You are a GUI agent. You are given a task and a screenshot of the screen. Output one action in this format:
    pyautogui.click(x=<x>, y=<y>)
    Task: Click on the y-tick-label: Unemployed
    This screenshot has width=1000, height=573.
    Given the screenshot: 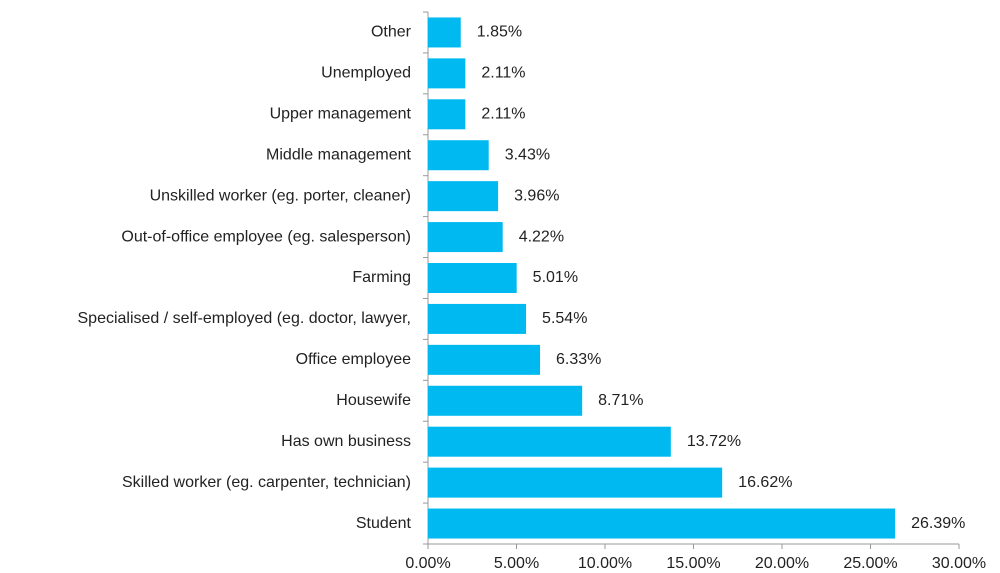 What is the action you would take?
    pyautogui.click(x=366, y=73)
    